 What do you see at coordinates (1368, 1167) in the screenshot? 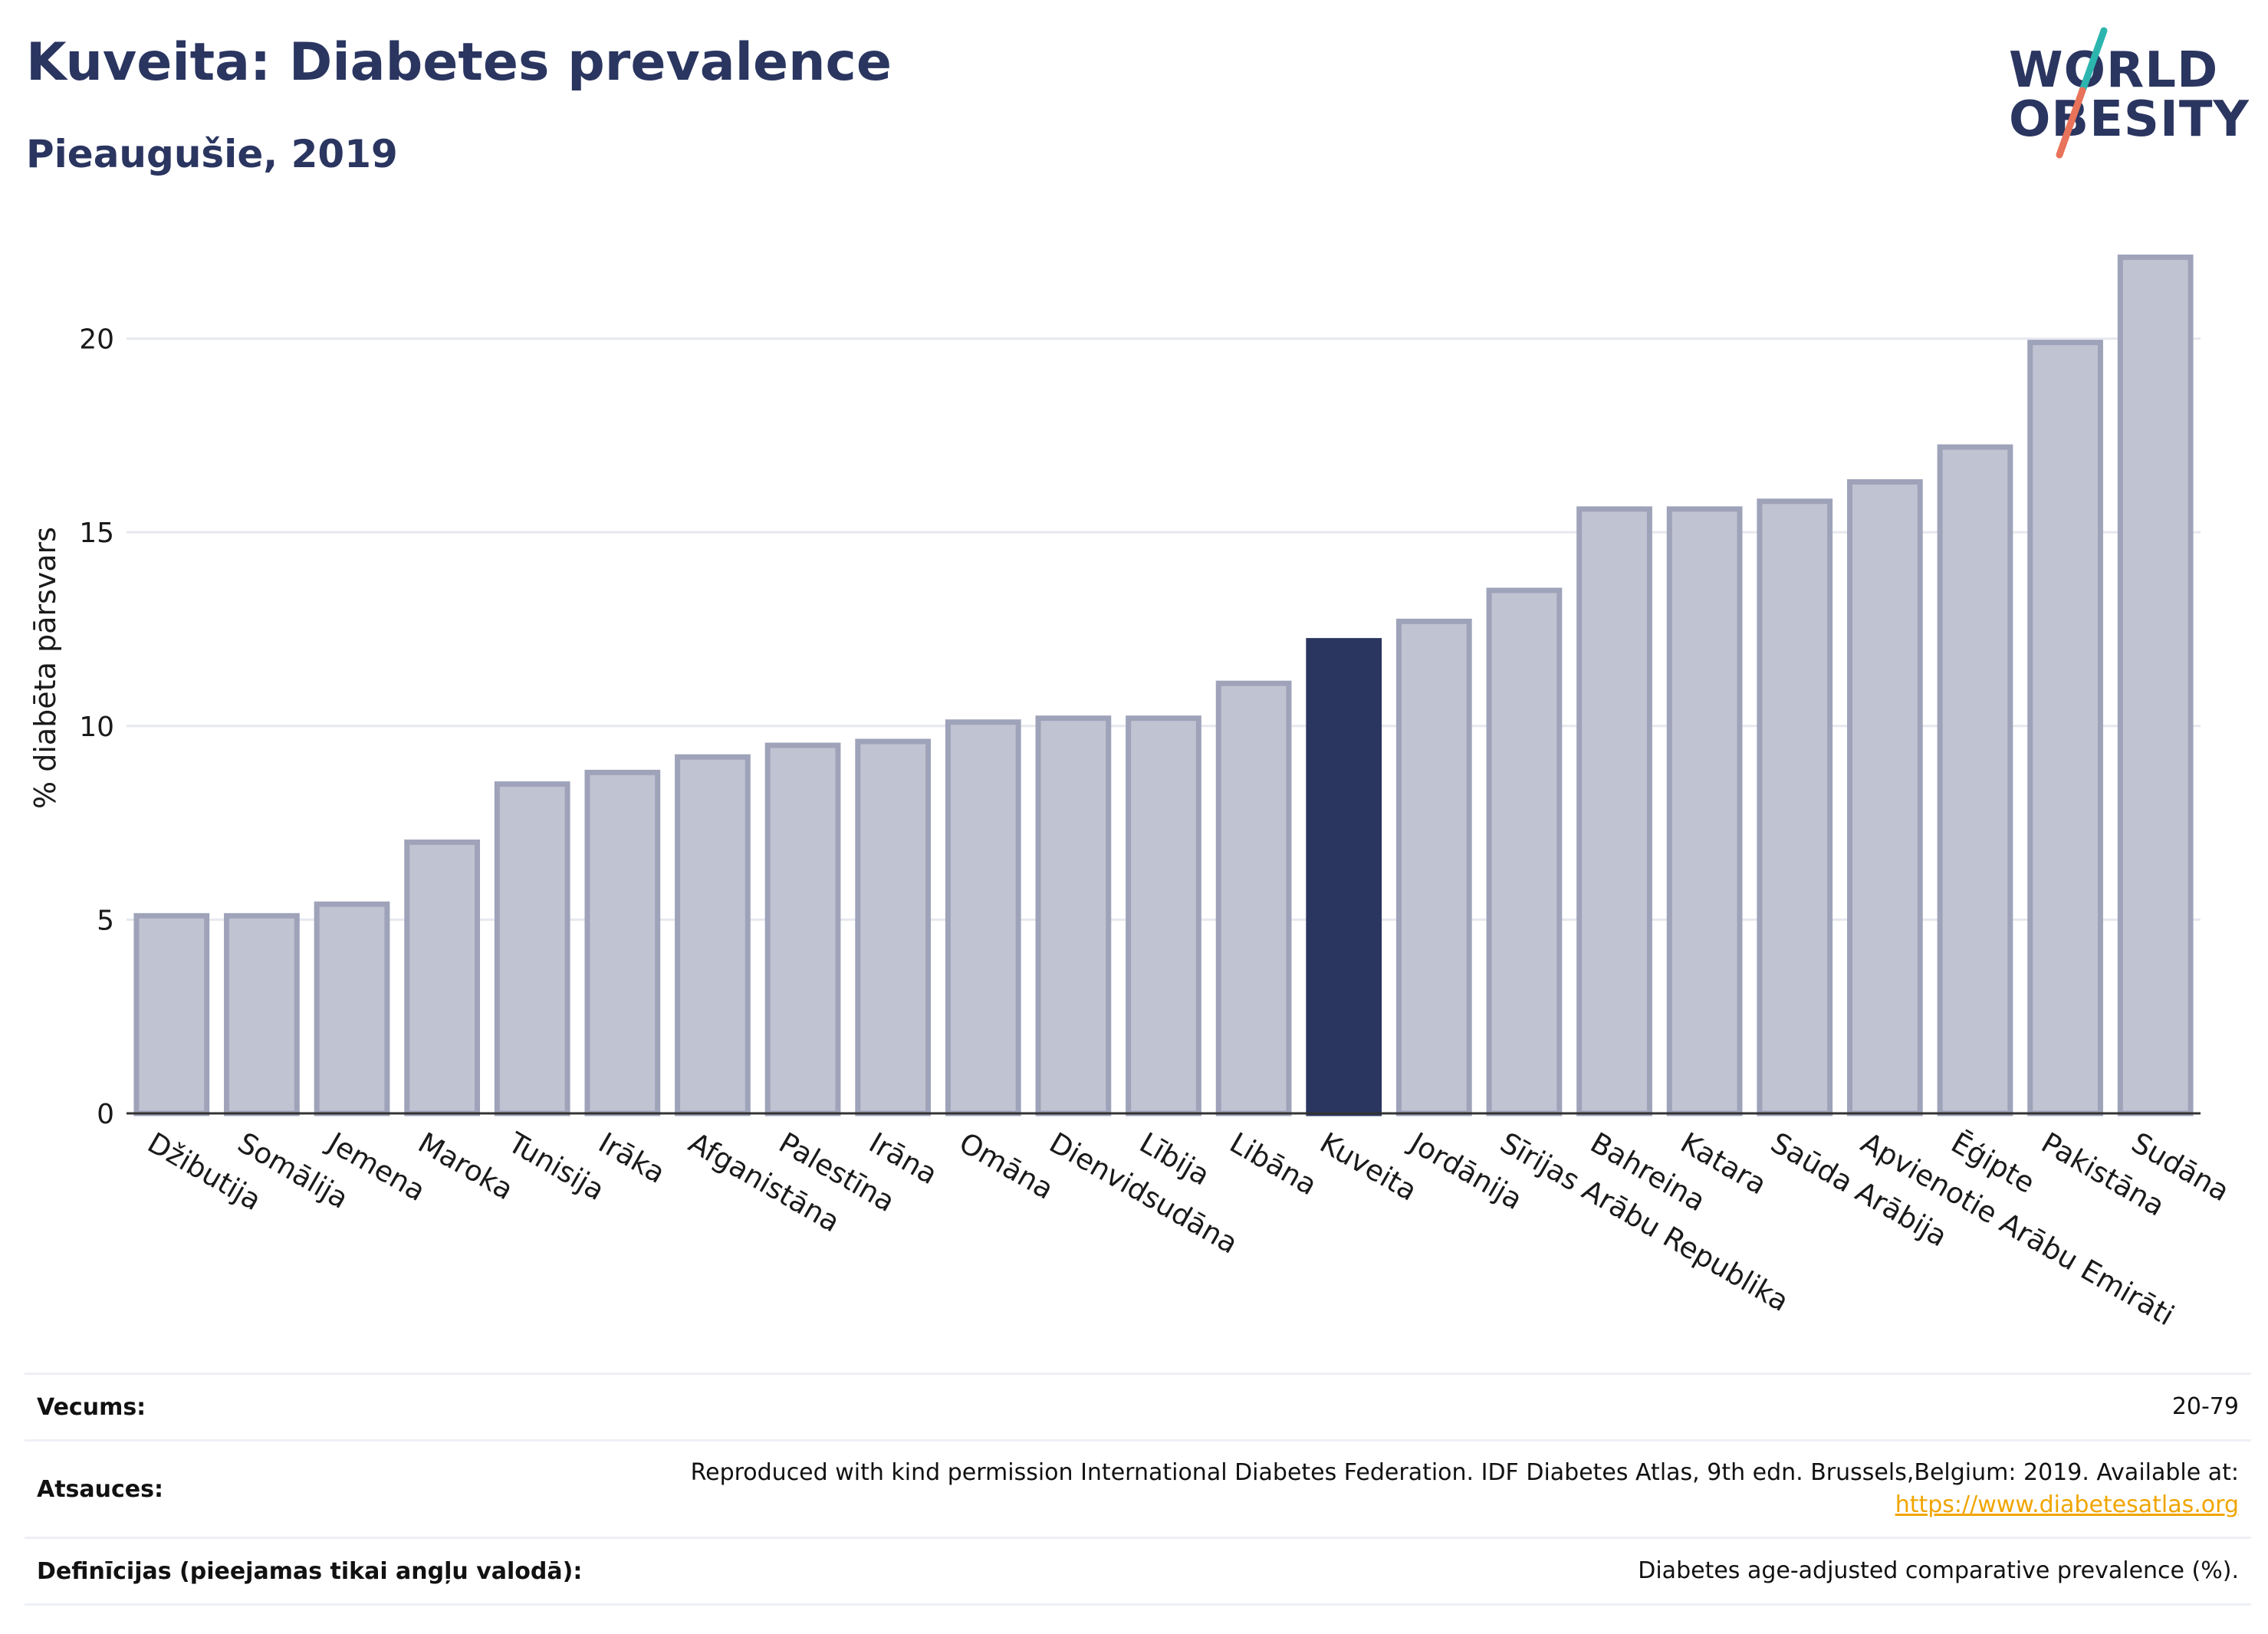
I see `x-tick-label: Kuveita` at bounding box center [1368, 1167].